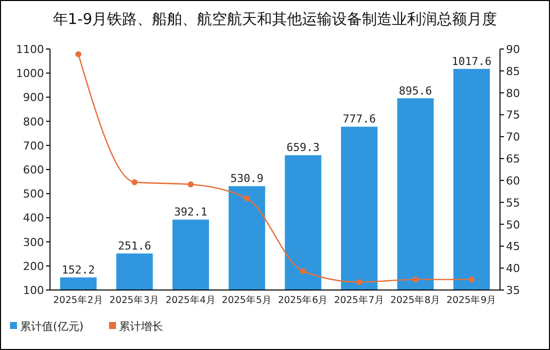 This screenshot has width=550, height=350. I want to click on data-label: 1017.6, so click(472, 61).